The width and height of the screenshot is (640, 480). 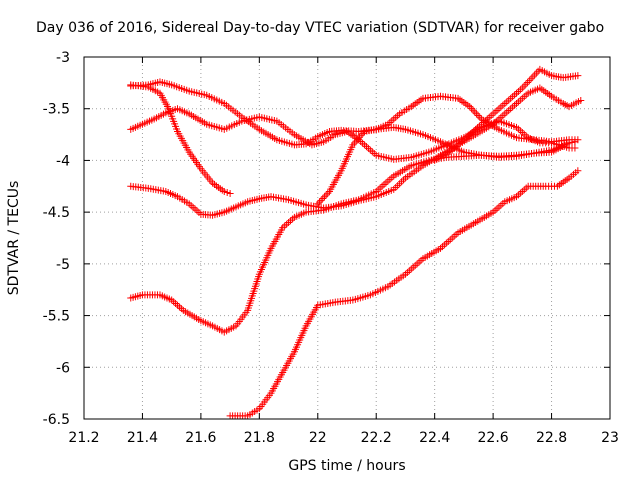 What do you see at coordinates (14, 238) in the screenshot?
I see `y-axis-label: SDTVAR / TECUs` at bounding box center [14, 238].